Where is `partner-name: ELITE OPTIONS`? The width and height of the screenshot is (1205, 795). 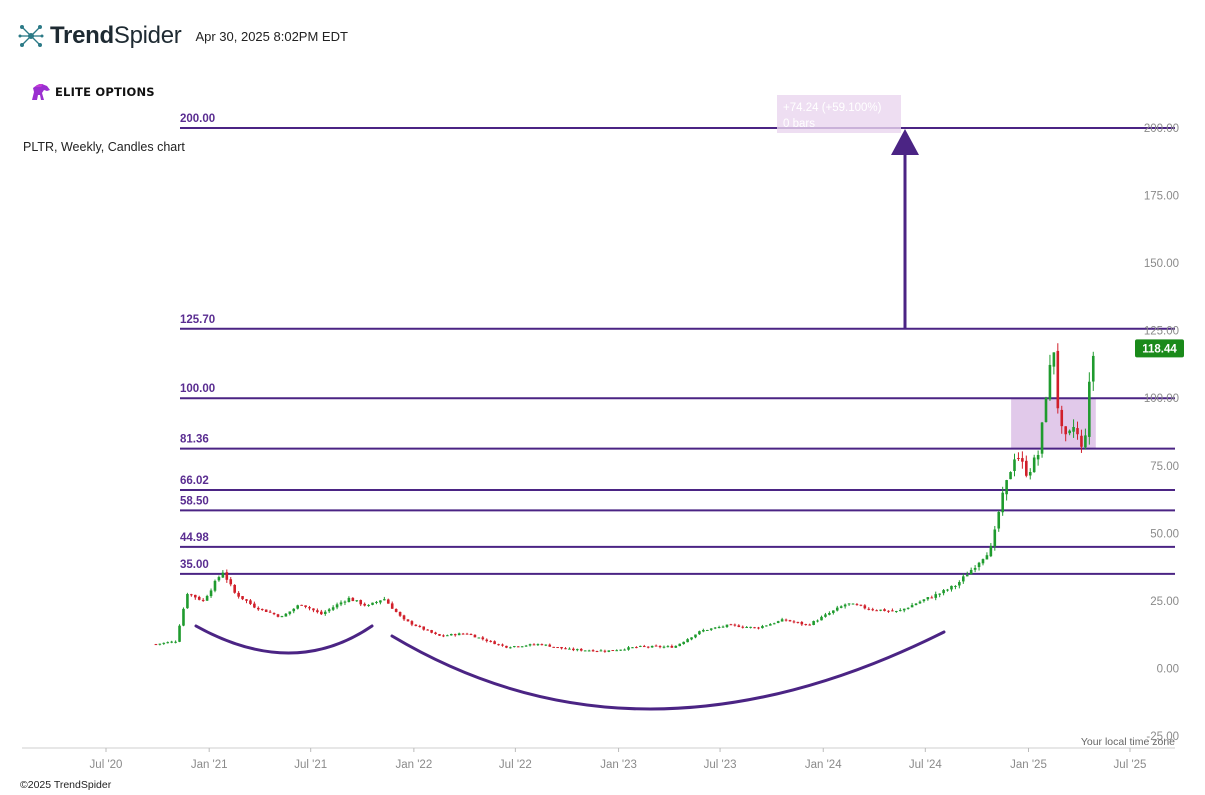
partner-name: ELITE OPTIONS is located at coordinates (105, 92).